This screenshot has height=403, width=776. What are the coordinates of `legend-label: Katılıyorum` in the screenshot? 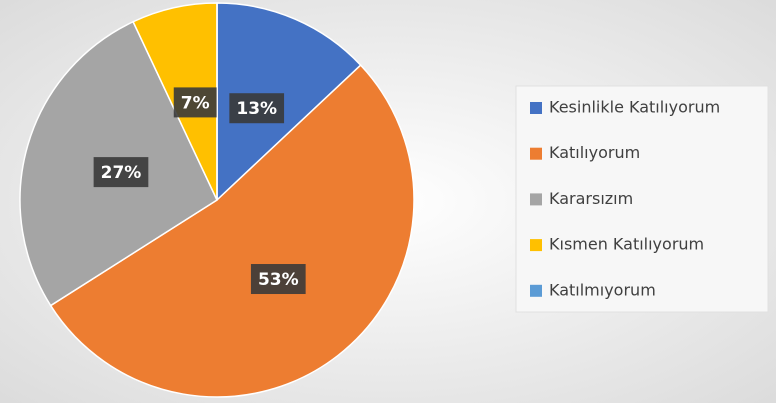 It's located at (594, 152).